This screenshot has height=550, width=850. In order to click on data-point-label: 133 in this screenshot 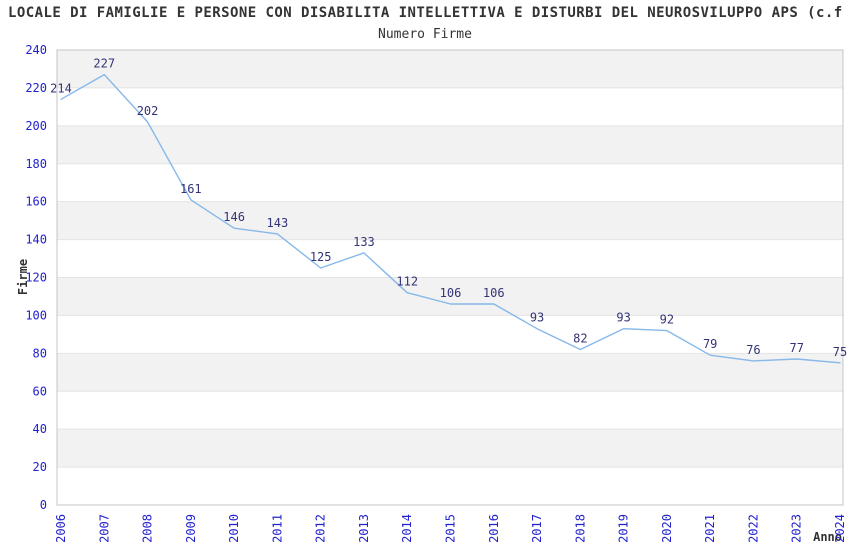, I will do `click(364, 242)`.